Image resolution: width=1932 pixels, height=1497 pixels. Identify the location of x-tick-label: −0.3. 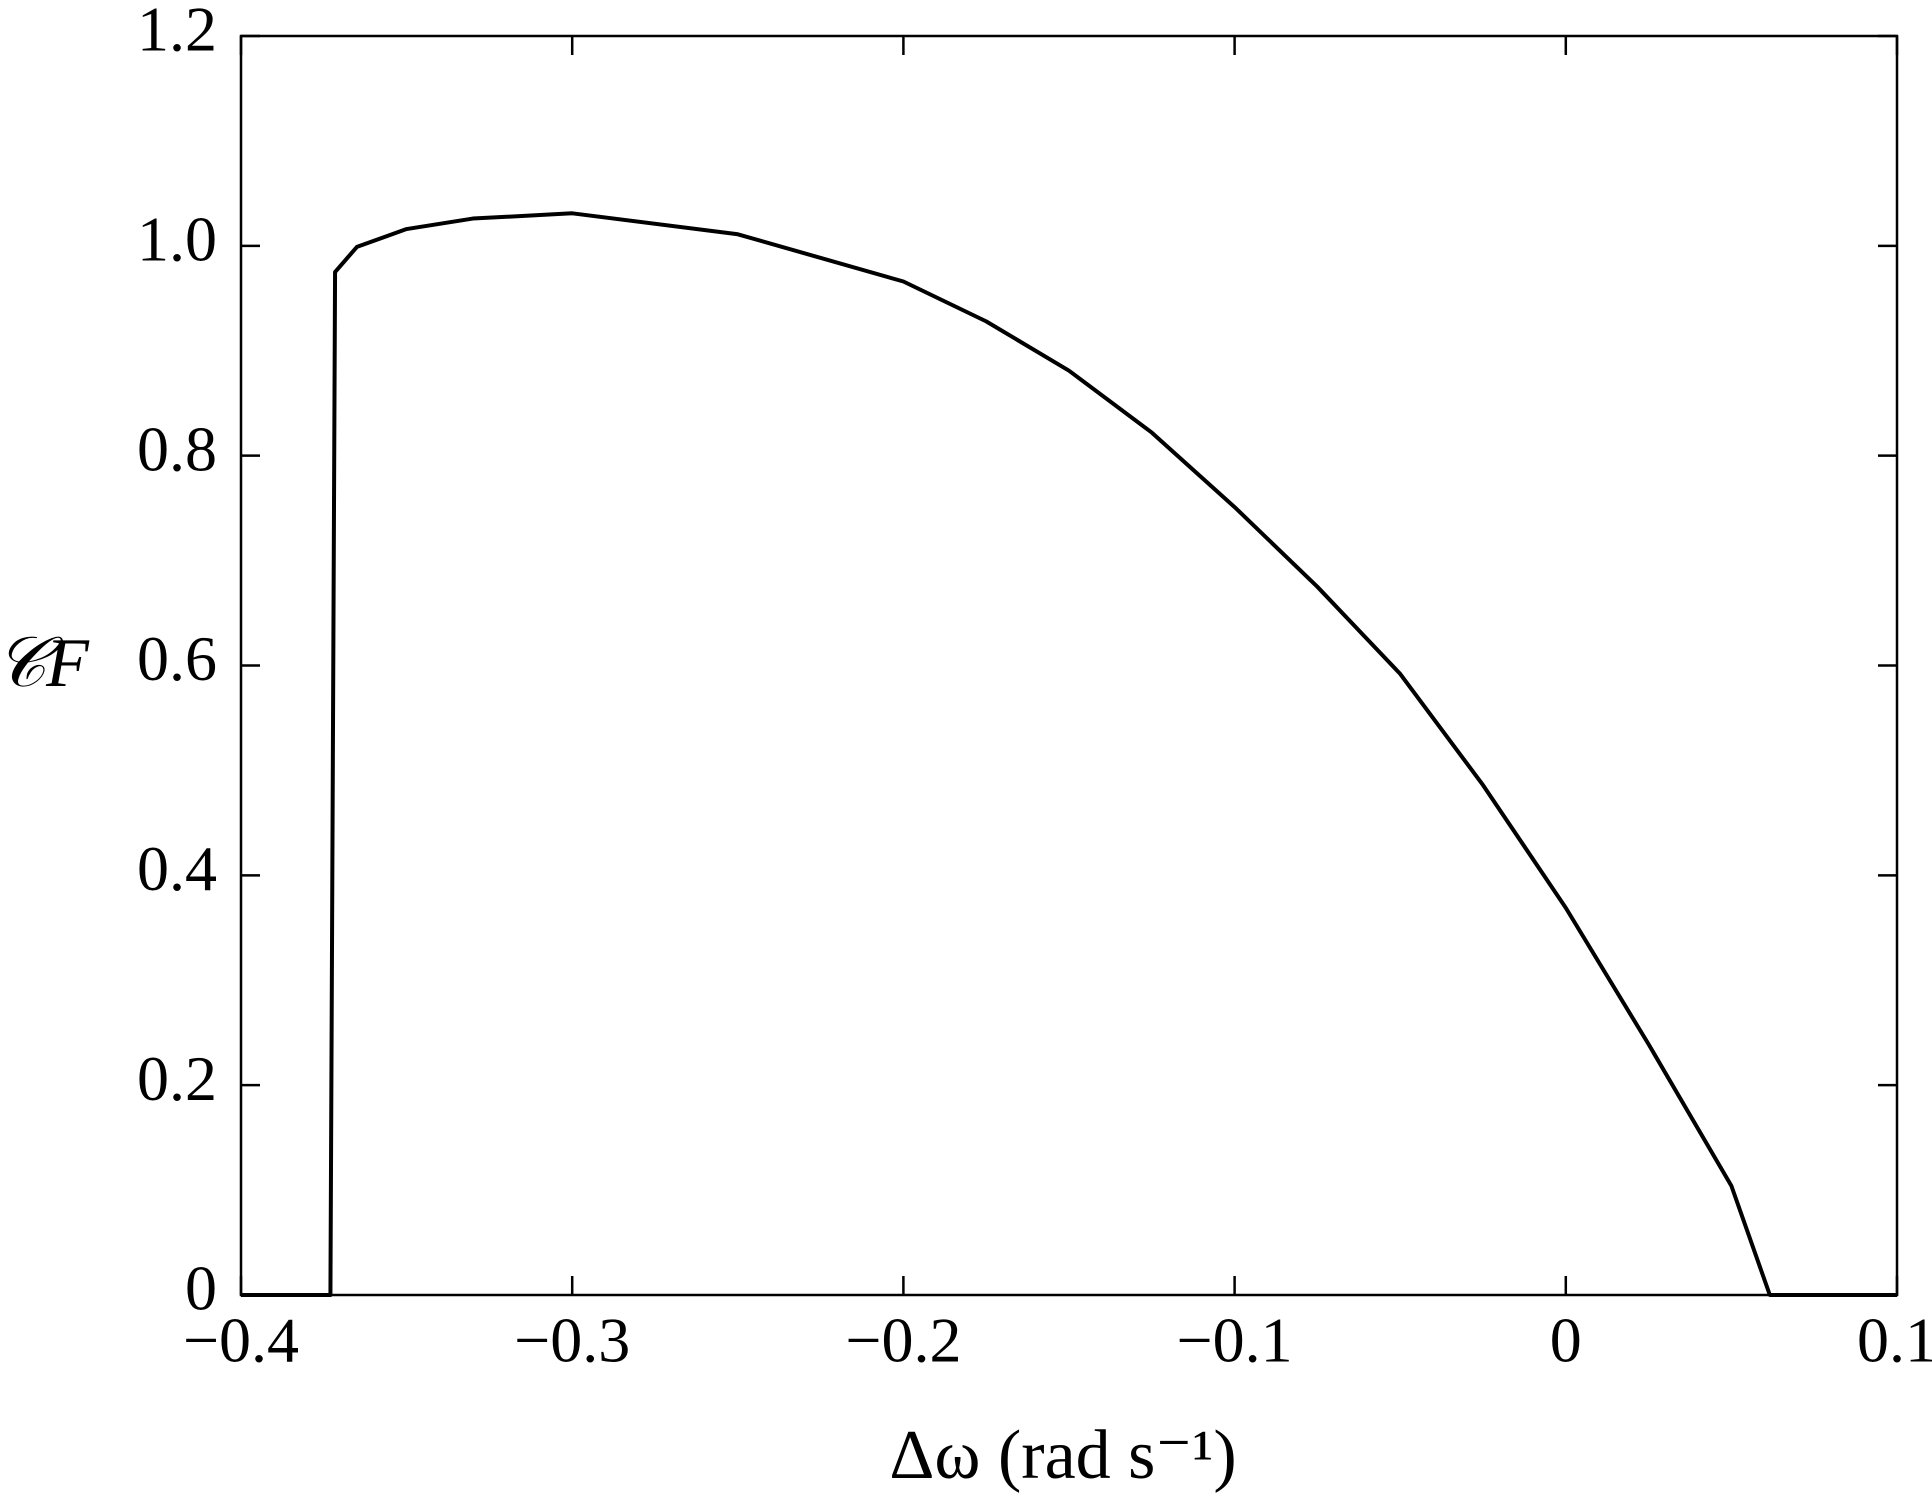
(572, 1340).